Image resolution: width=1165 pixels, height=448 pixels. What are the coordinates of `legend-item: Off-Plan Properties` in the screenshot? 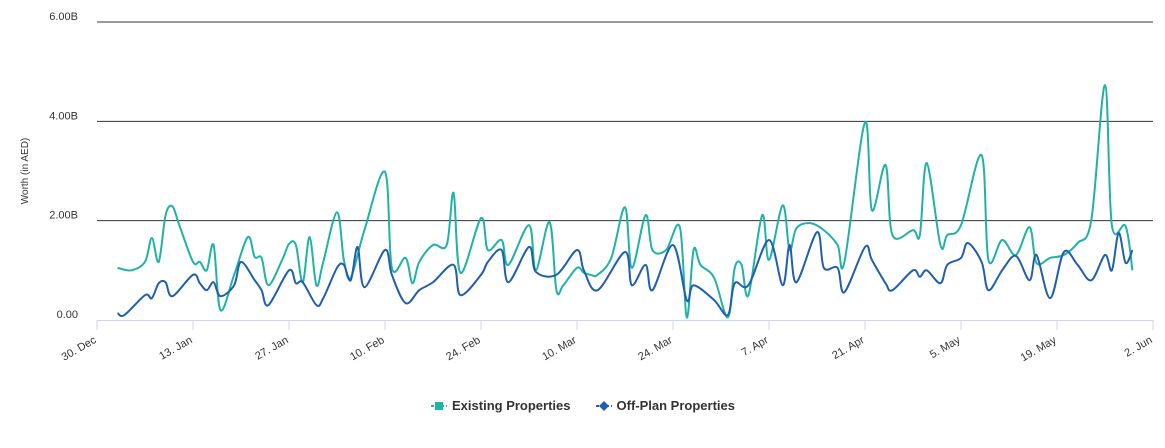 It's located at (665, 405).